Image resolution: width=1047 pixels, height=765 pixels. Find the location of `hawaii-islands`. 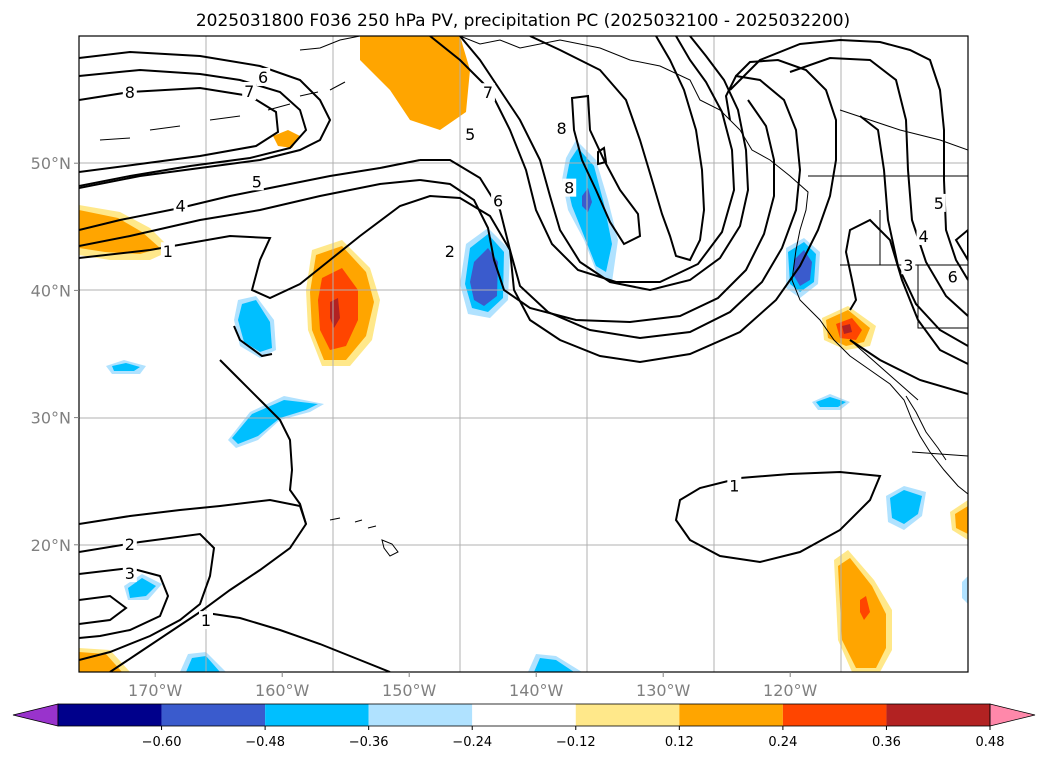

hawaii-islands is located at coordinates (364, 537).